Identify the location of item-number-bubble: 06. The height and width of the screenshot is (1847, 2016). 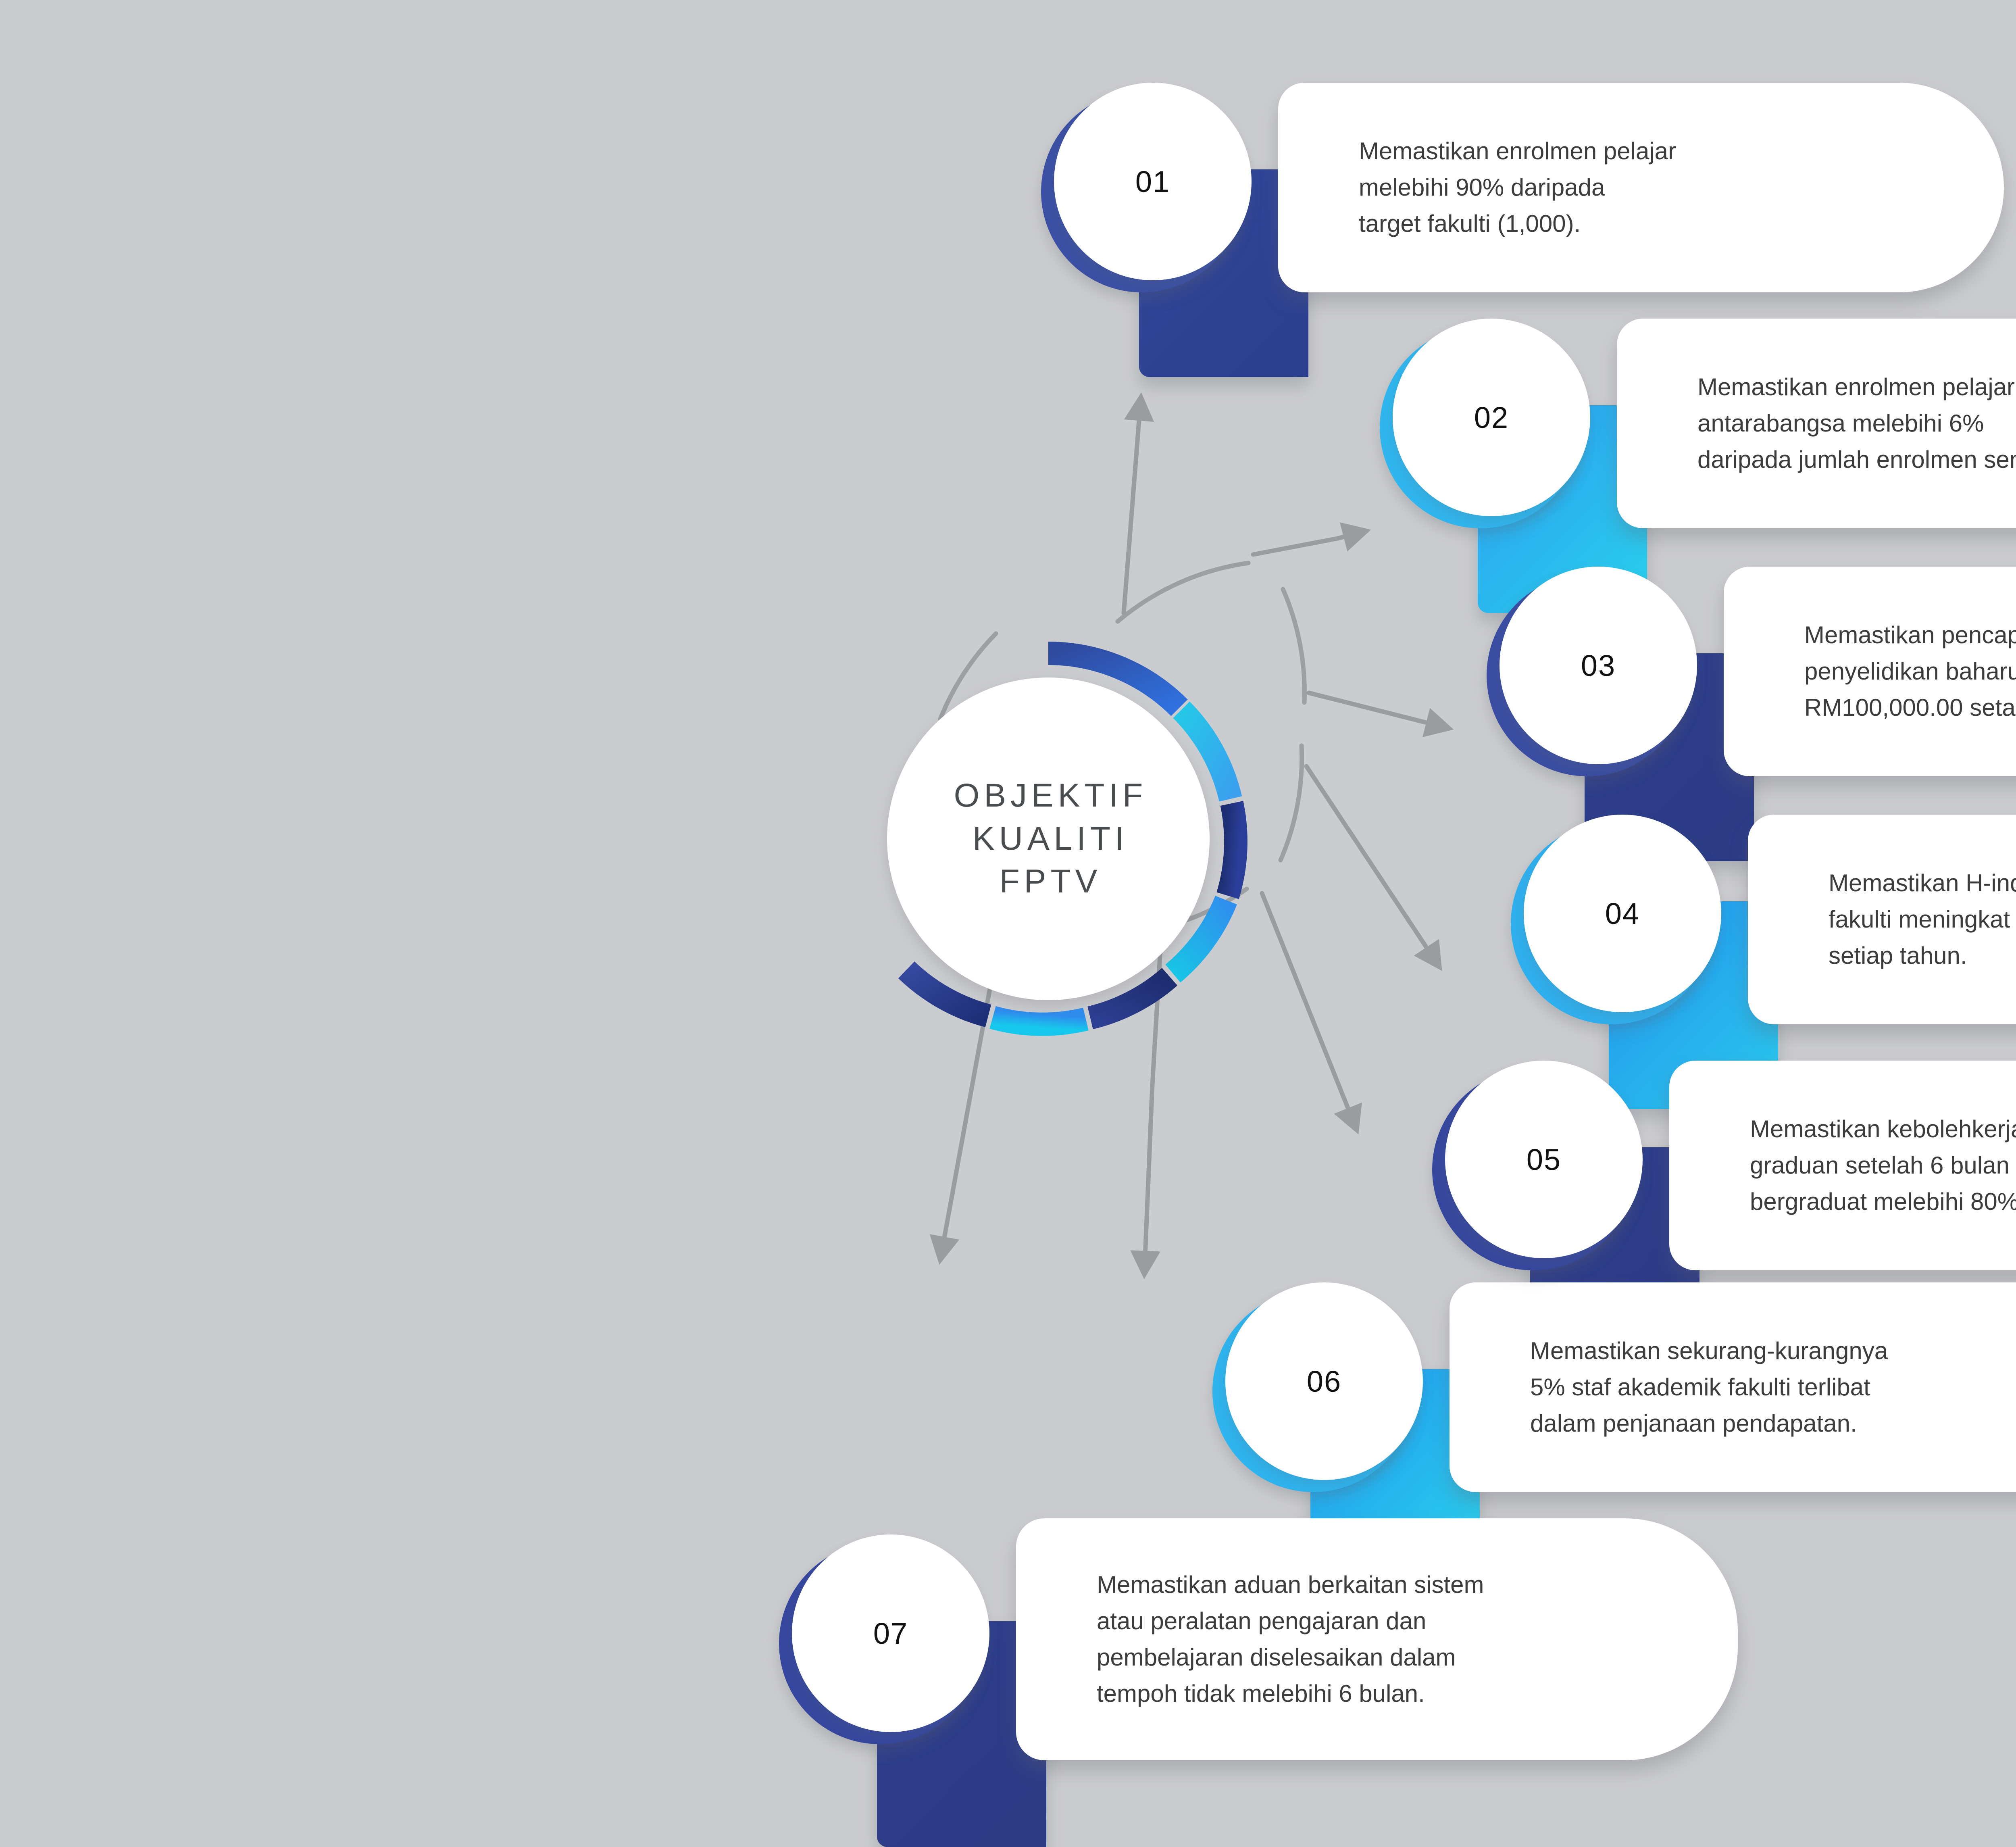
(1324, 1381).